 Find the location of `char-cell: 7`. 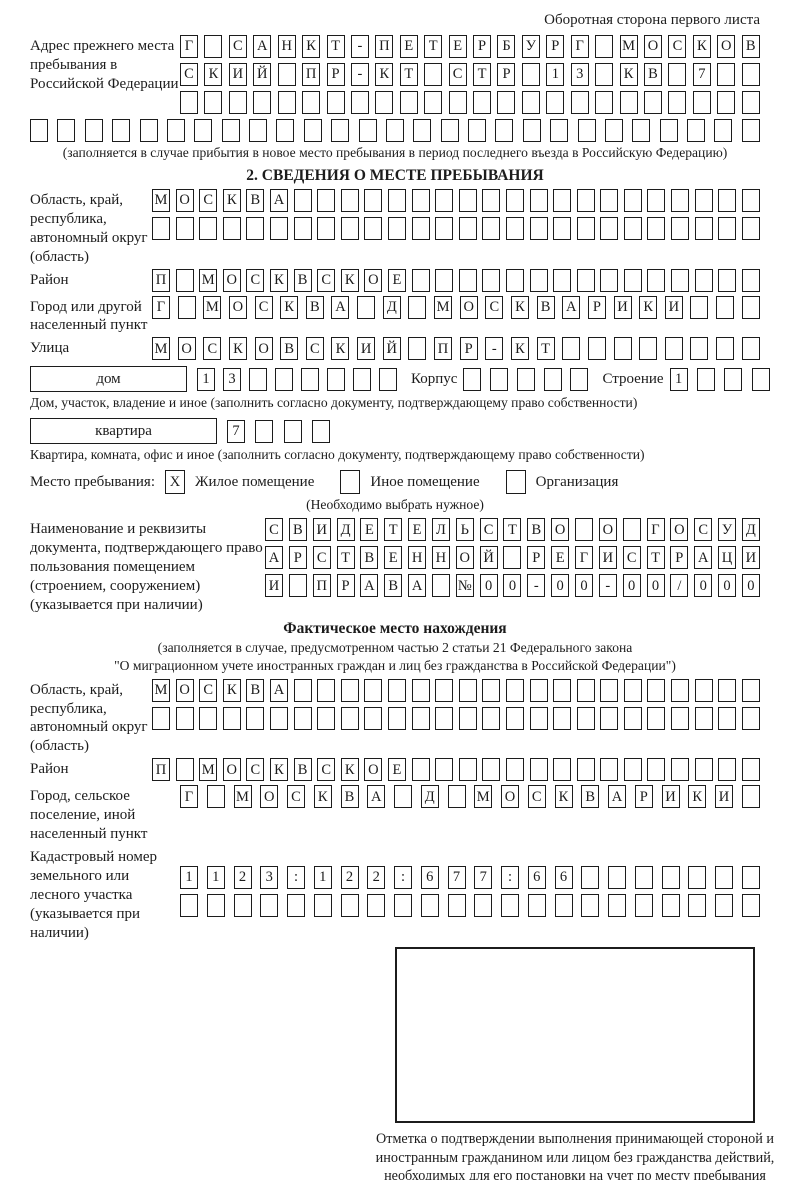

char-cell: 7 is located at coordinates (701, 74).